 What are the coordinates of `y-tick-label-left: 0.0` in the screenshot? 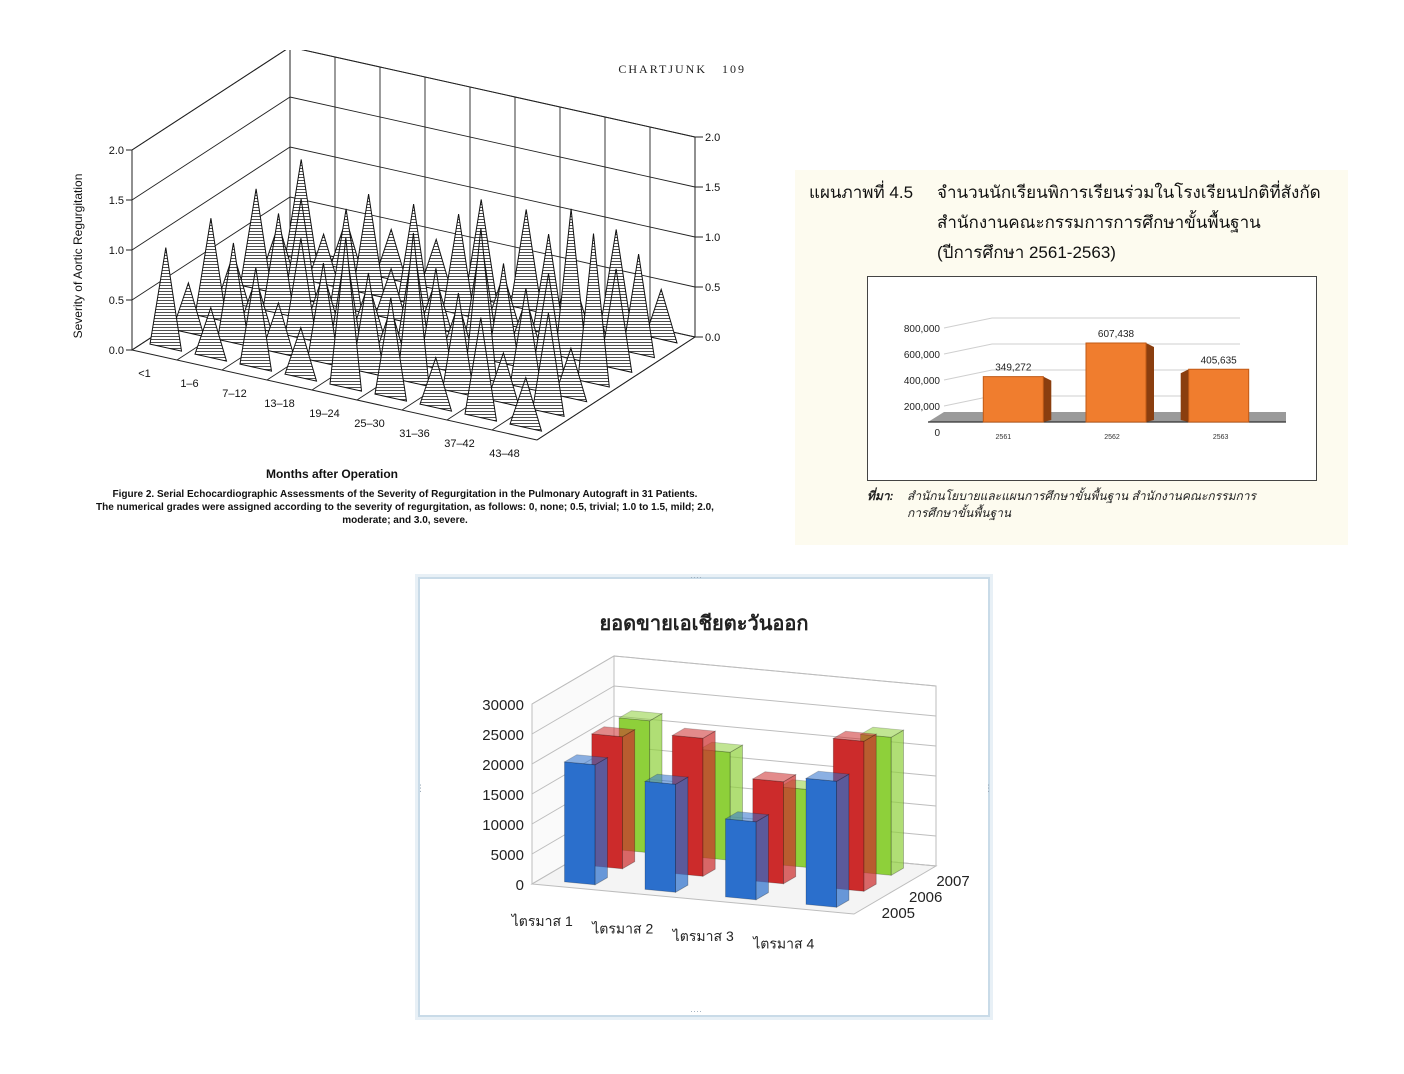 It's located at (116, 351).